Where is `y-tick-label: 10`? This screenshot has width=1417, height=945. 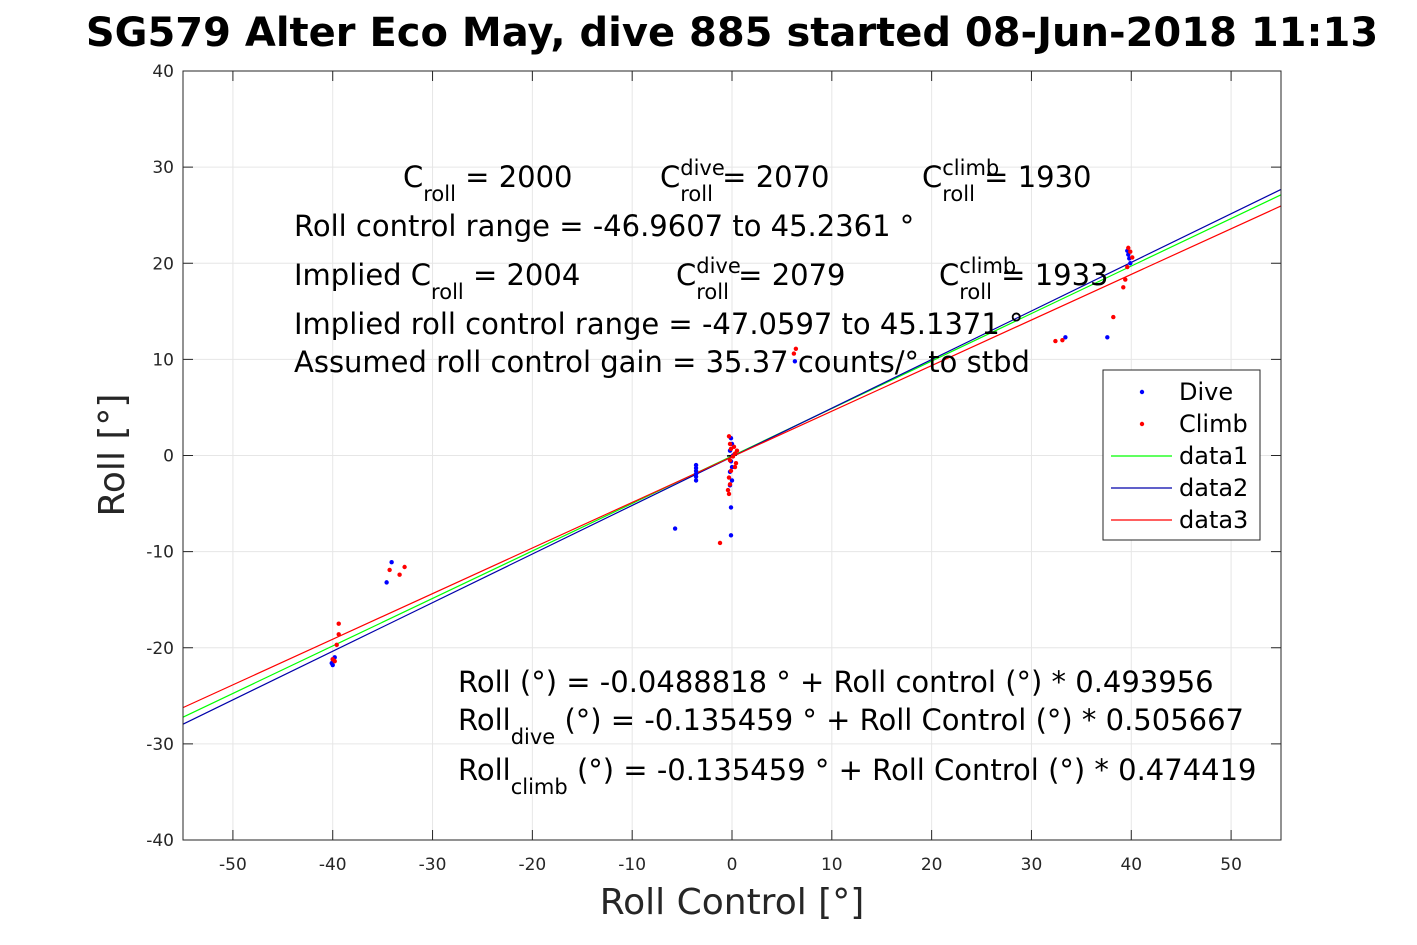
y-tick-label: 10 is located at coordinates (163, 360).